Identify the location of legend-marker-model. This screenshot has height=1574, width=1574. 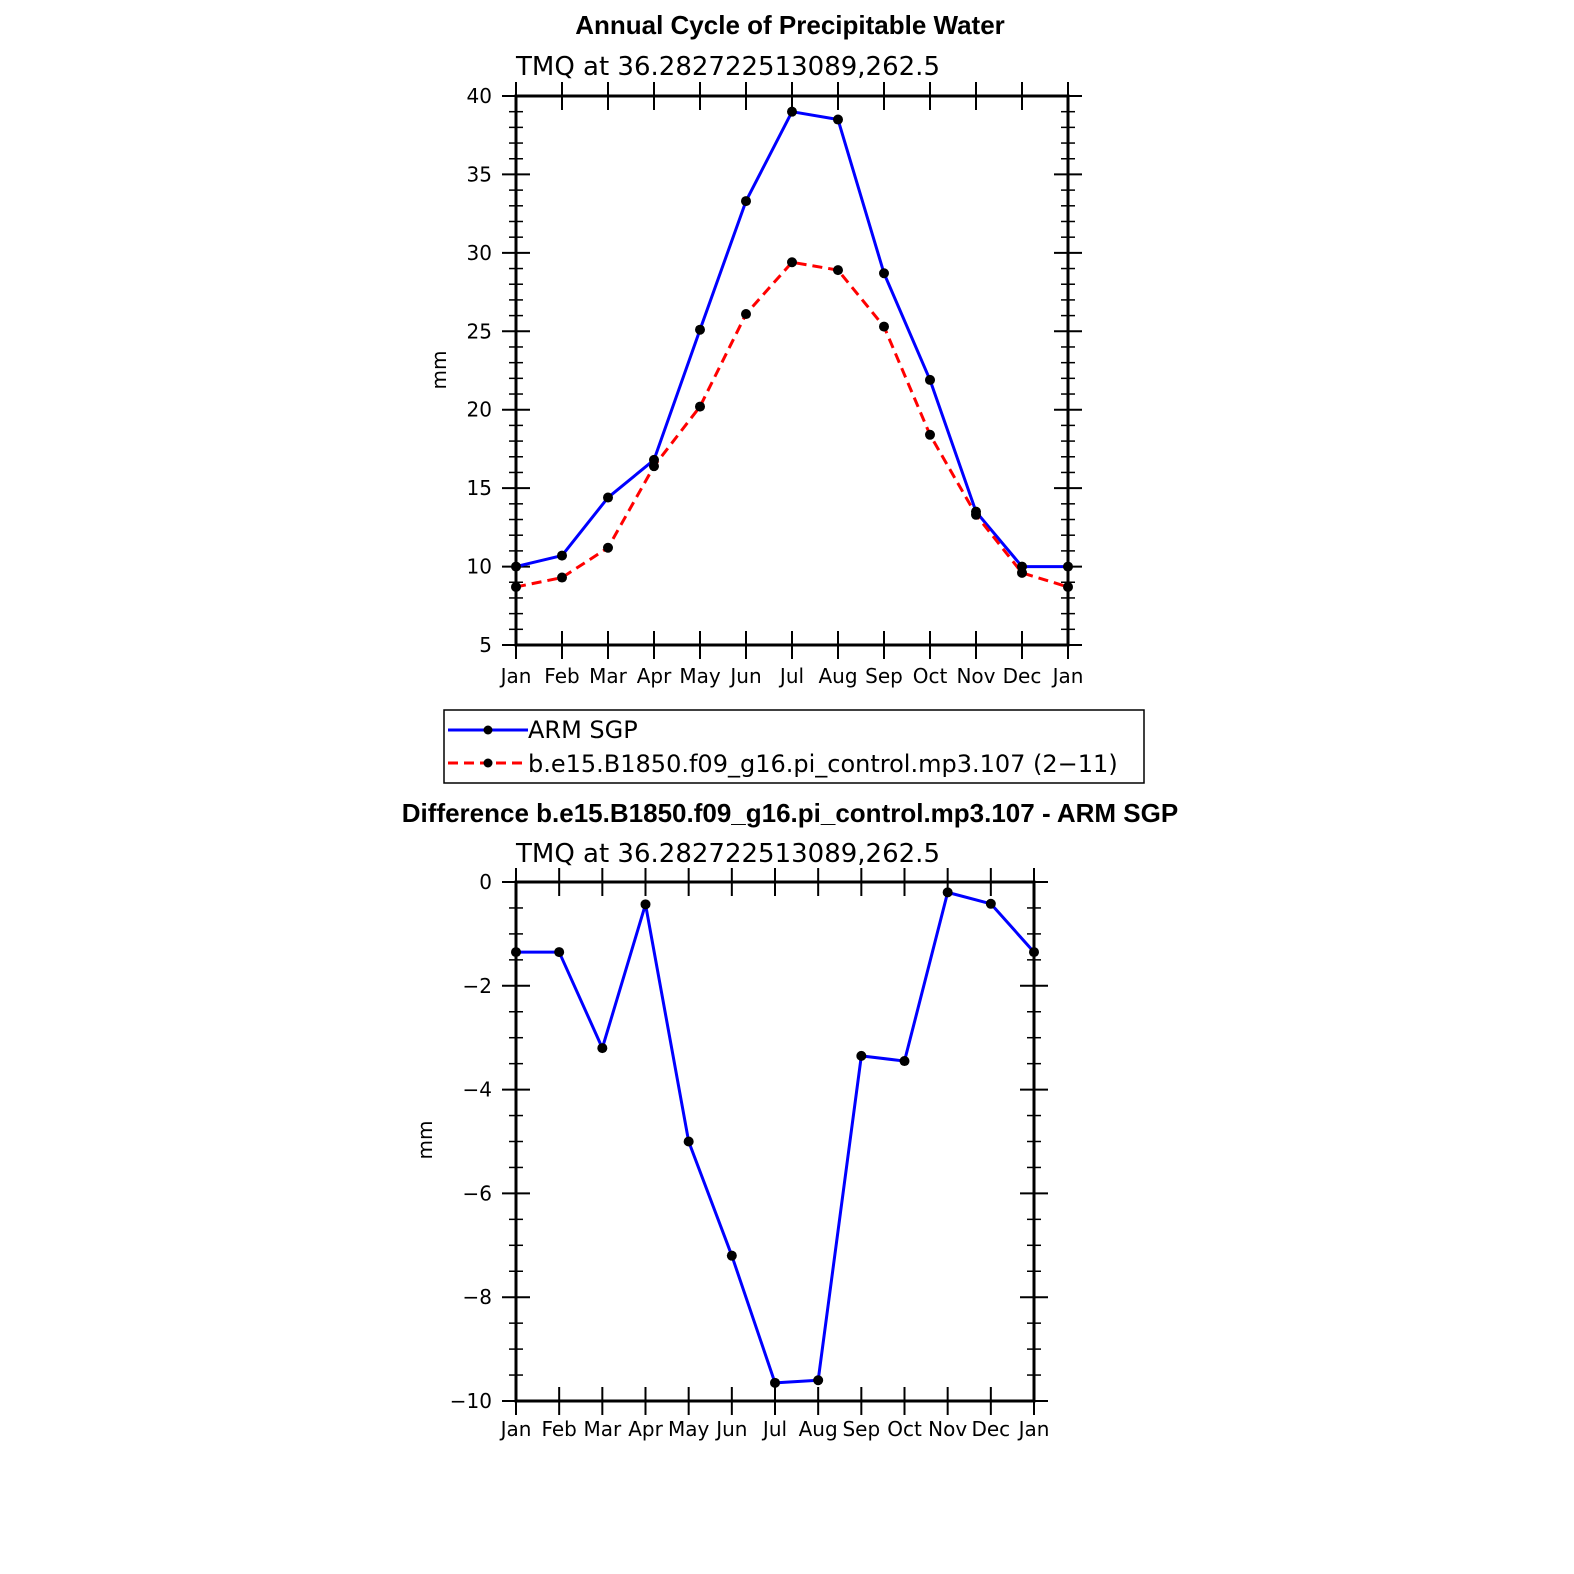
(488, 763).